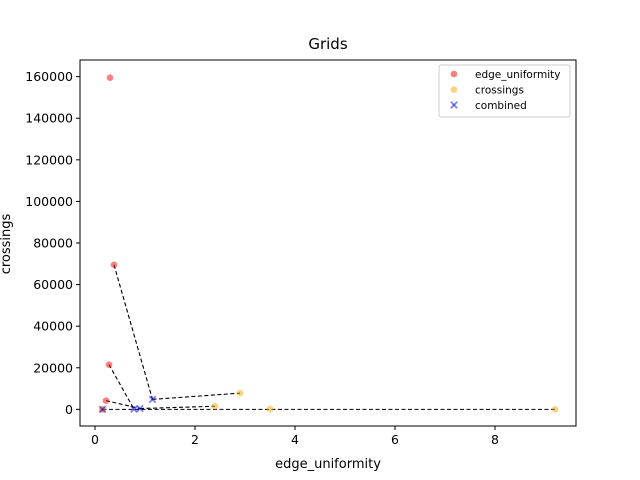  Describe the element at coordinates (327, 44) in the screenshot. I see `chart-title: Grids` at that location.